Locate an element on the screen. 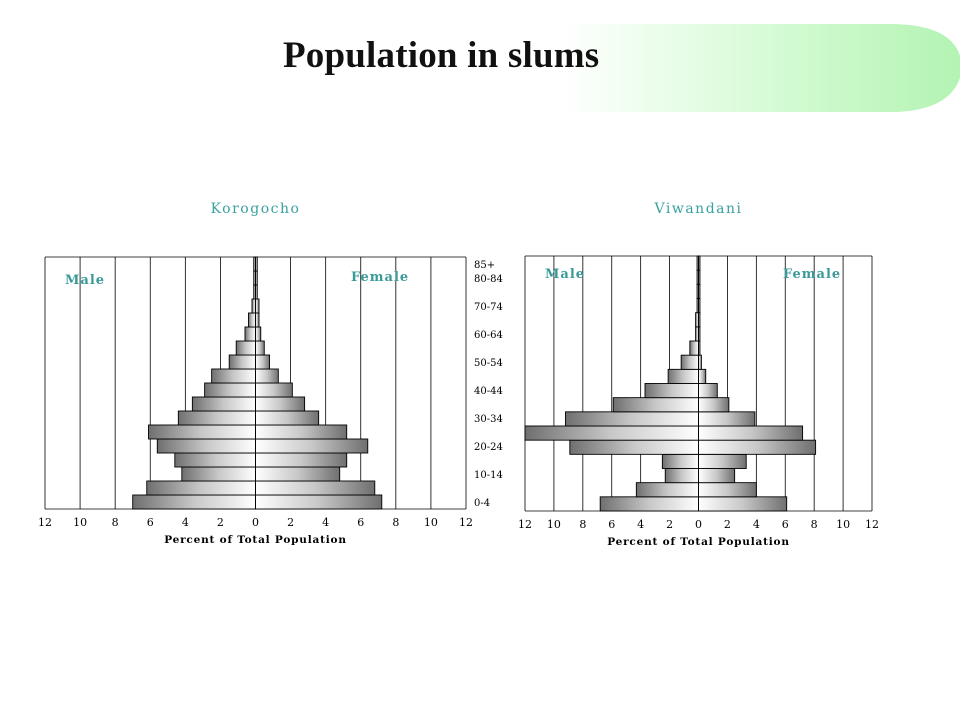  korogocho-age-label-40-44: 40-44 is located at coordinates (488, 391).